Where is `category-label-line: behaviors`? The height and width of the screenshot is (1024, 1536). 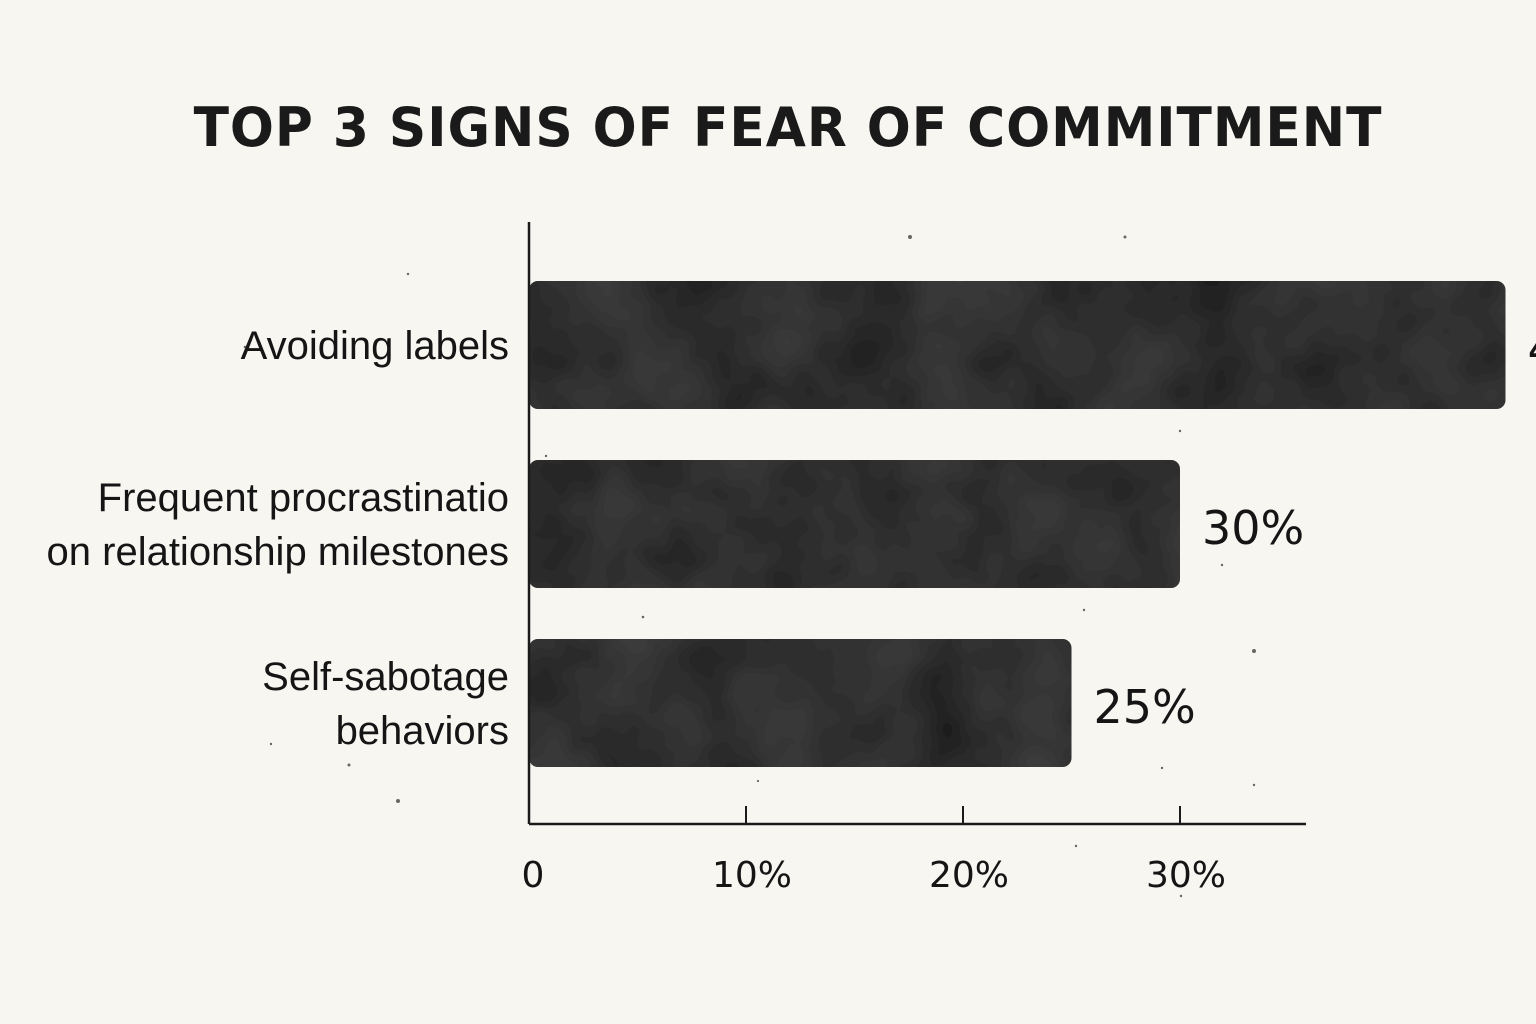
category-label-line: behaviors is located at coordinates (422, 731).